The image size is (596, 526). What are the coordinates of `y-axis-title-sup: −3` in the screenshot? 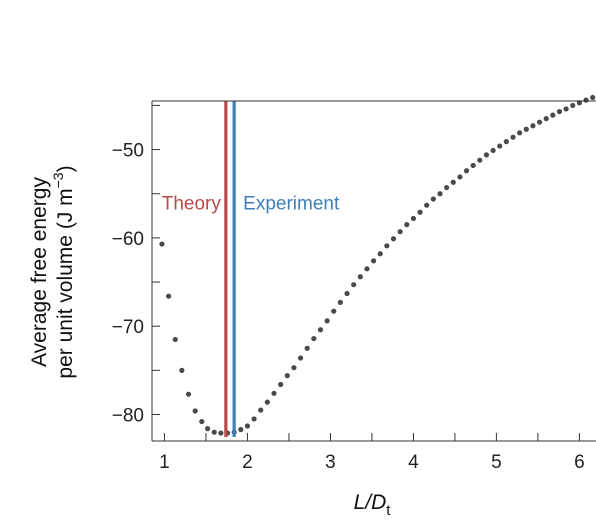 It's located at (58, 180).